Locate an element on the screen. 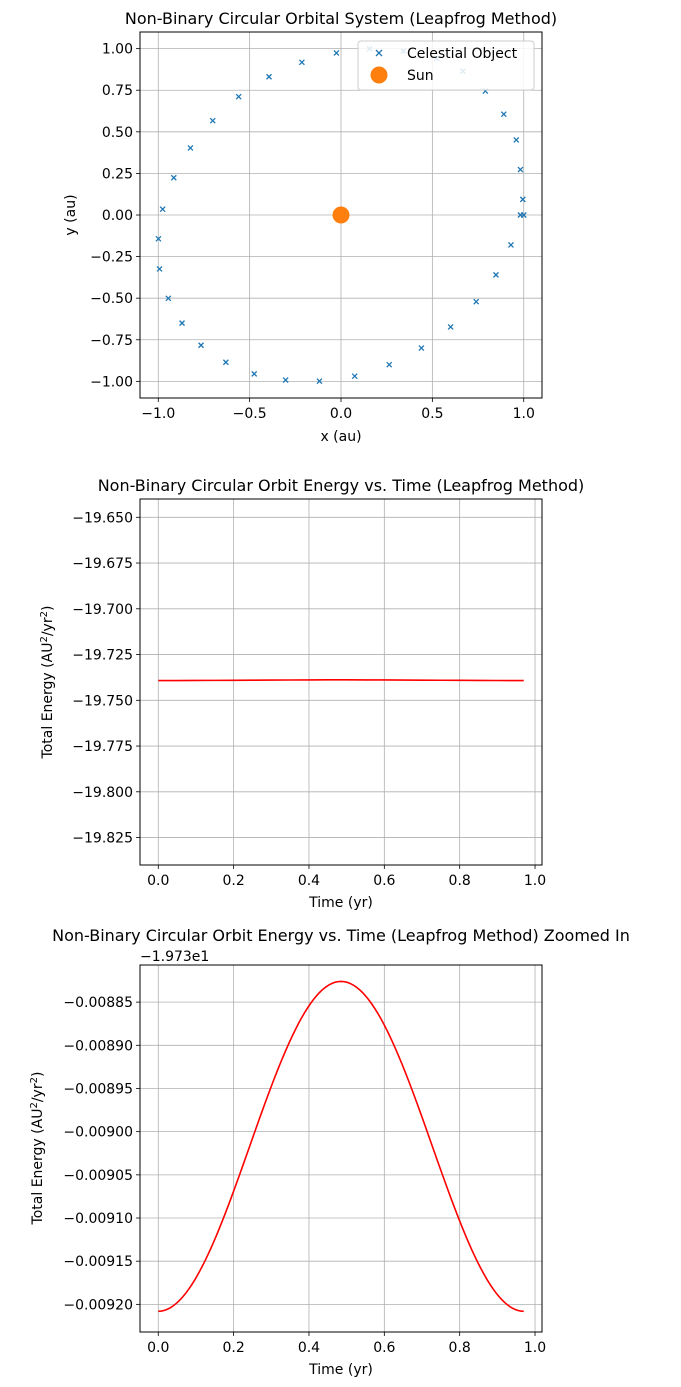  legend: Celestial Object Sun is located at coordinates (446, 65).